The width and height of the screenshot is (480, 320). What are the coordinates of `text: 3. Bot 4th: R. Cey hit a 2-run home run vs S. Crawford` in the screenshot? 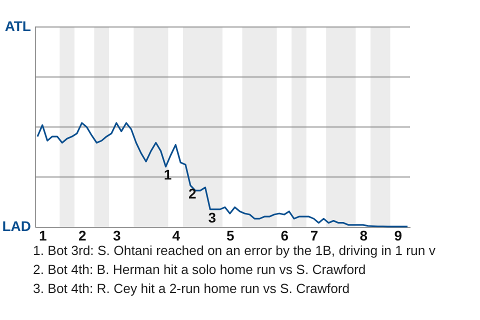 It's located at (191, 288).